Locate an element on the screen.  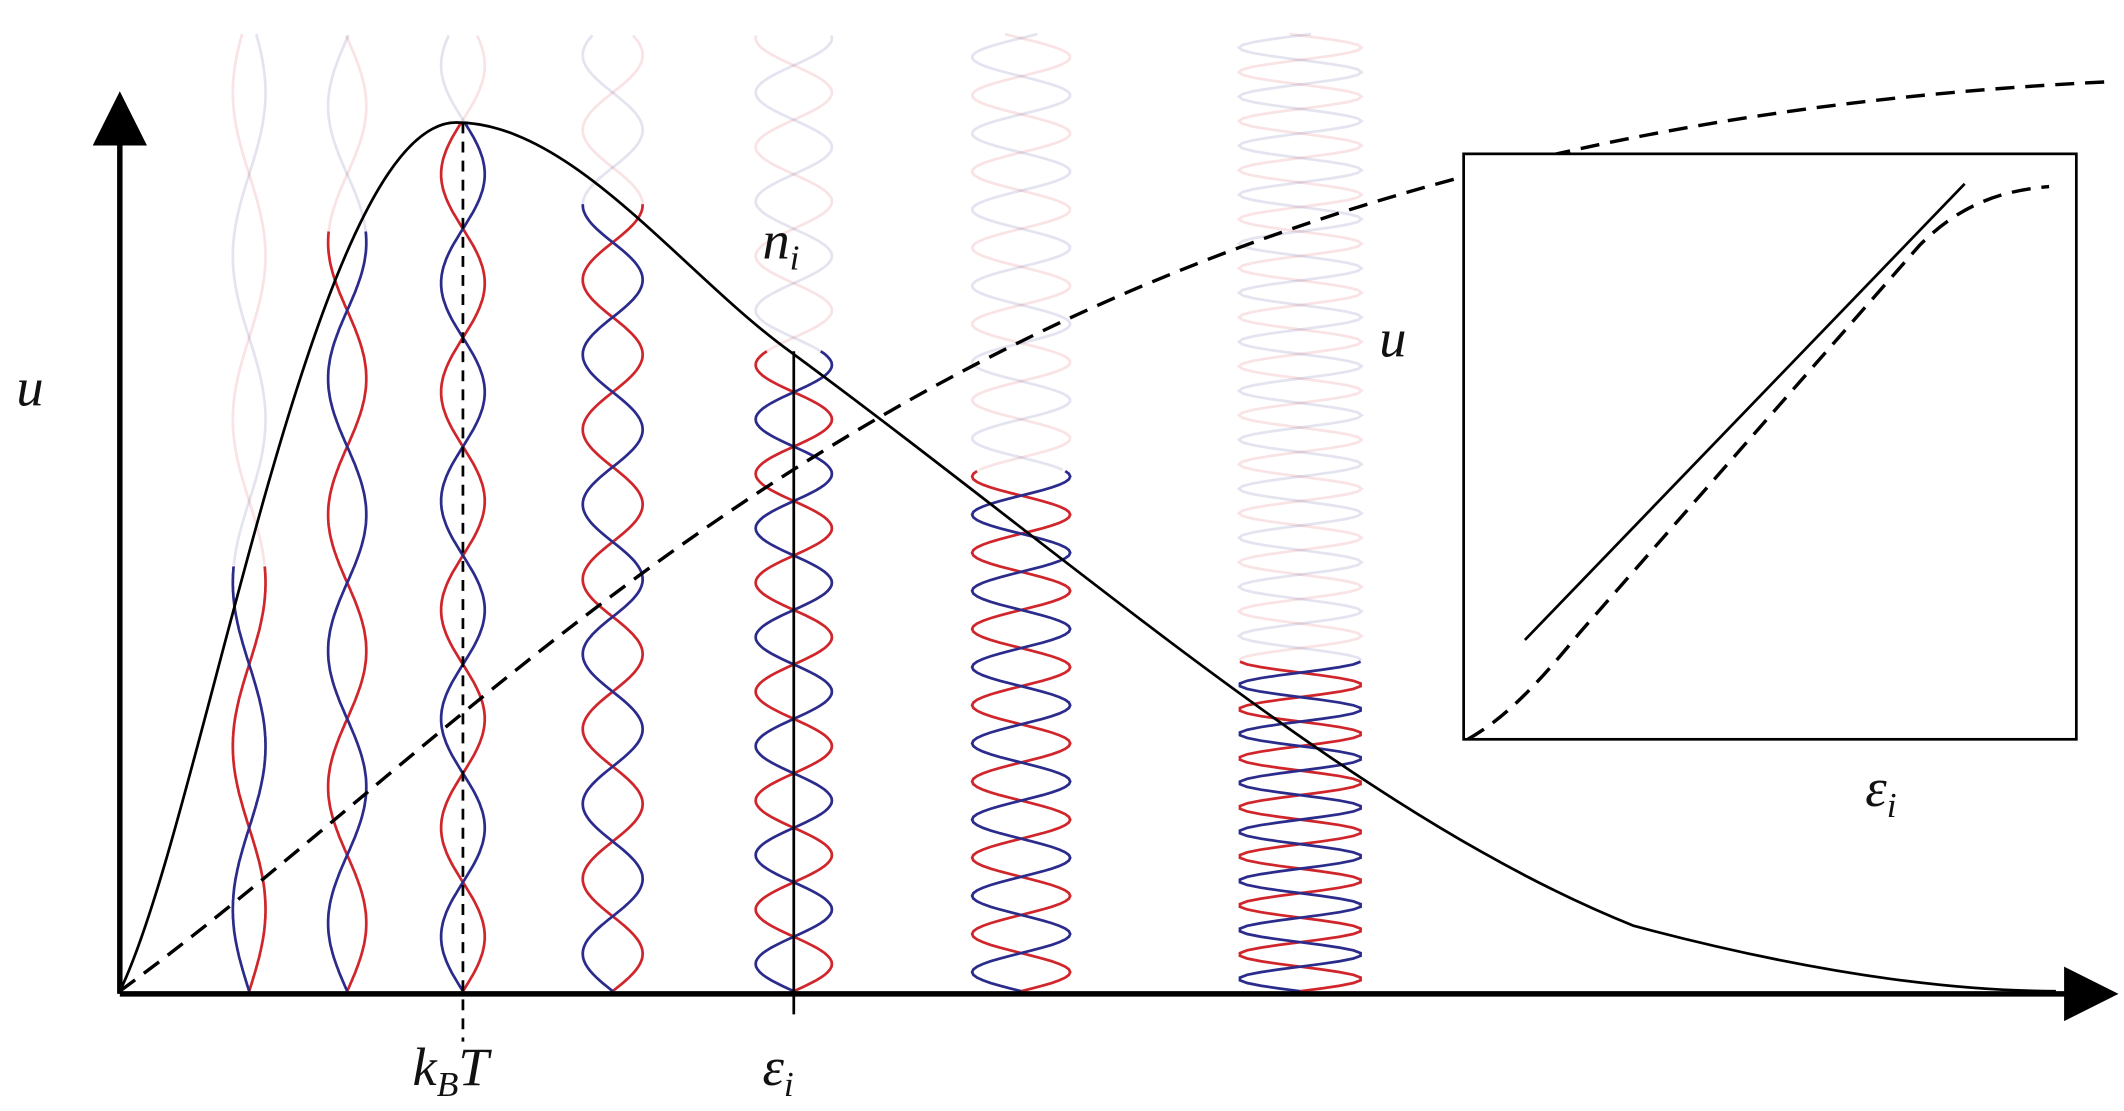
inset-curve is located at coordinates (1758, 462).